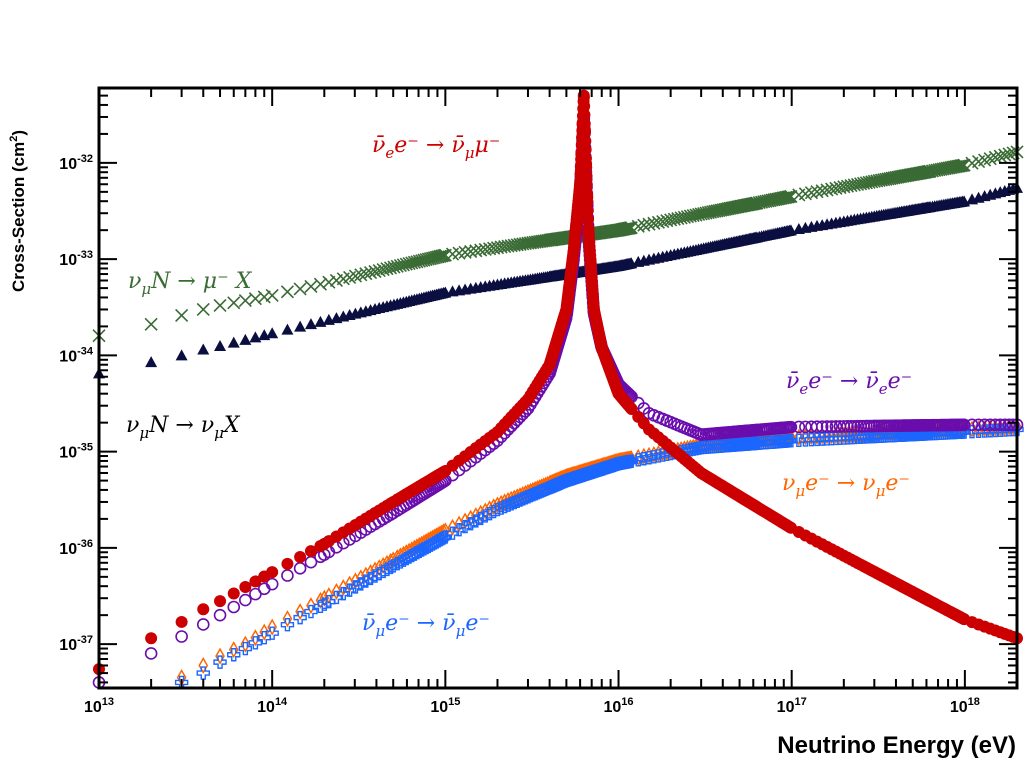 The height and width of the screenshot is (768, 1024). What do you see at coordinates (85, 159) in the screenshot?
I see `y-tick-label-exp: -32` at bounding box center [85, 159].